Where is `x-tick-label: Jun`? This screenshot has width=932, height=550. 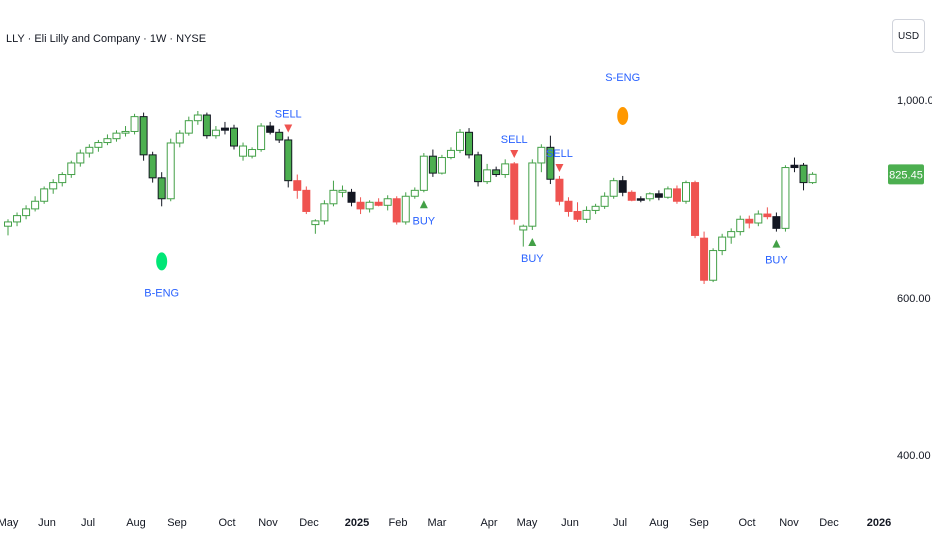 x-tick-label: Jun is located at coordinates (570, 523).